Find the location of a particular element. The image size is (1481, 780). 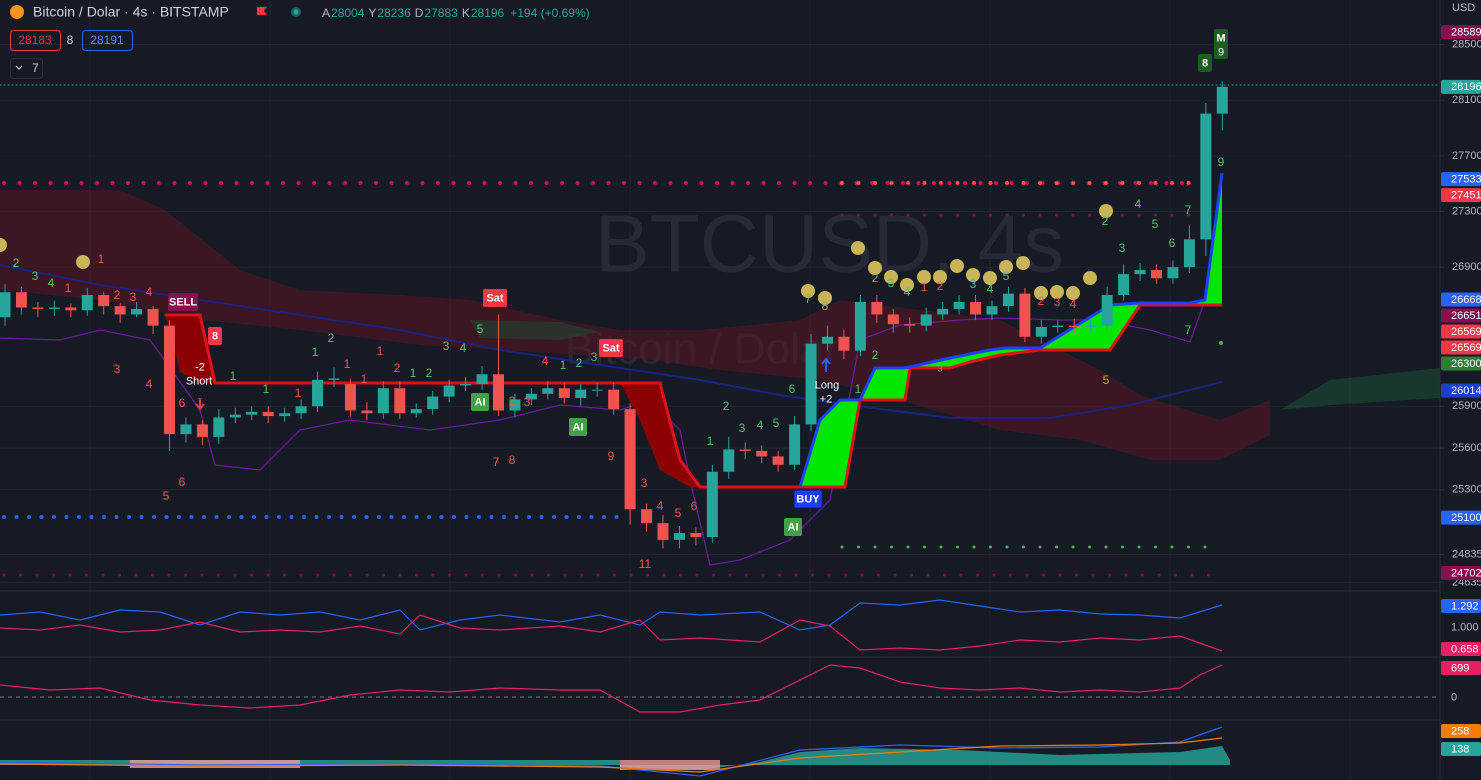

ask: 28191 is located at coordinates (107, 40).